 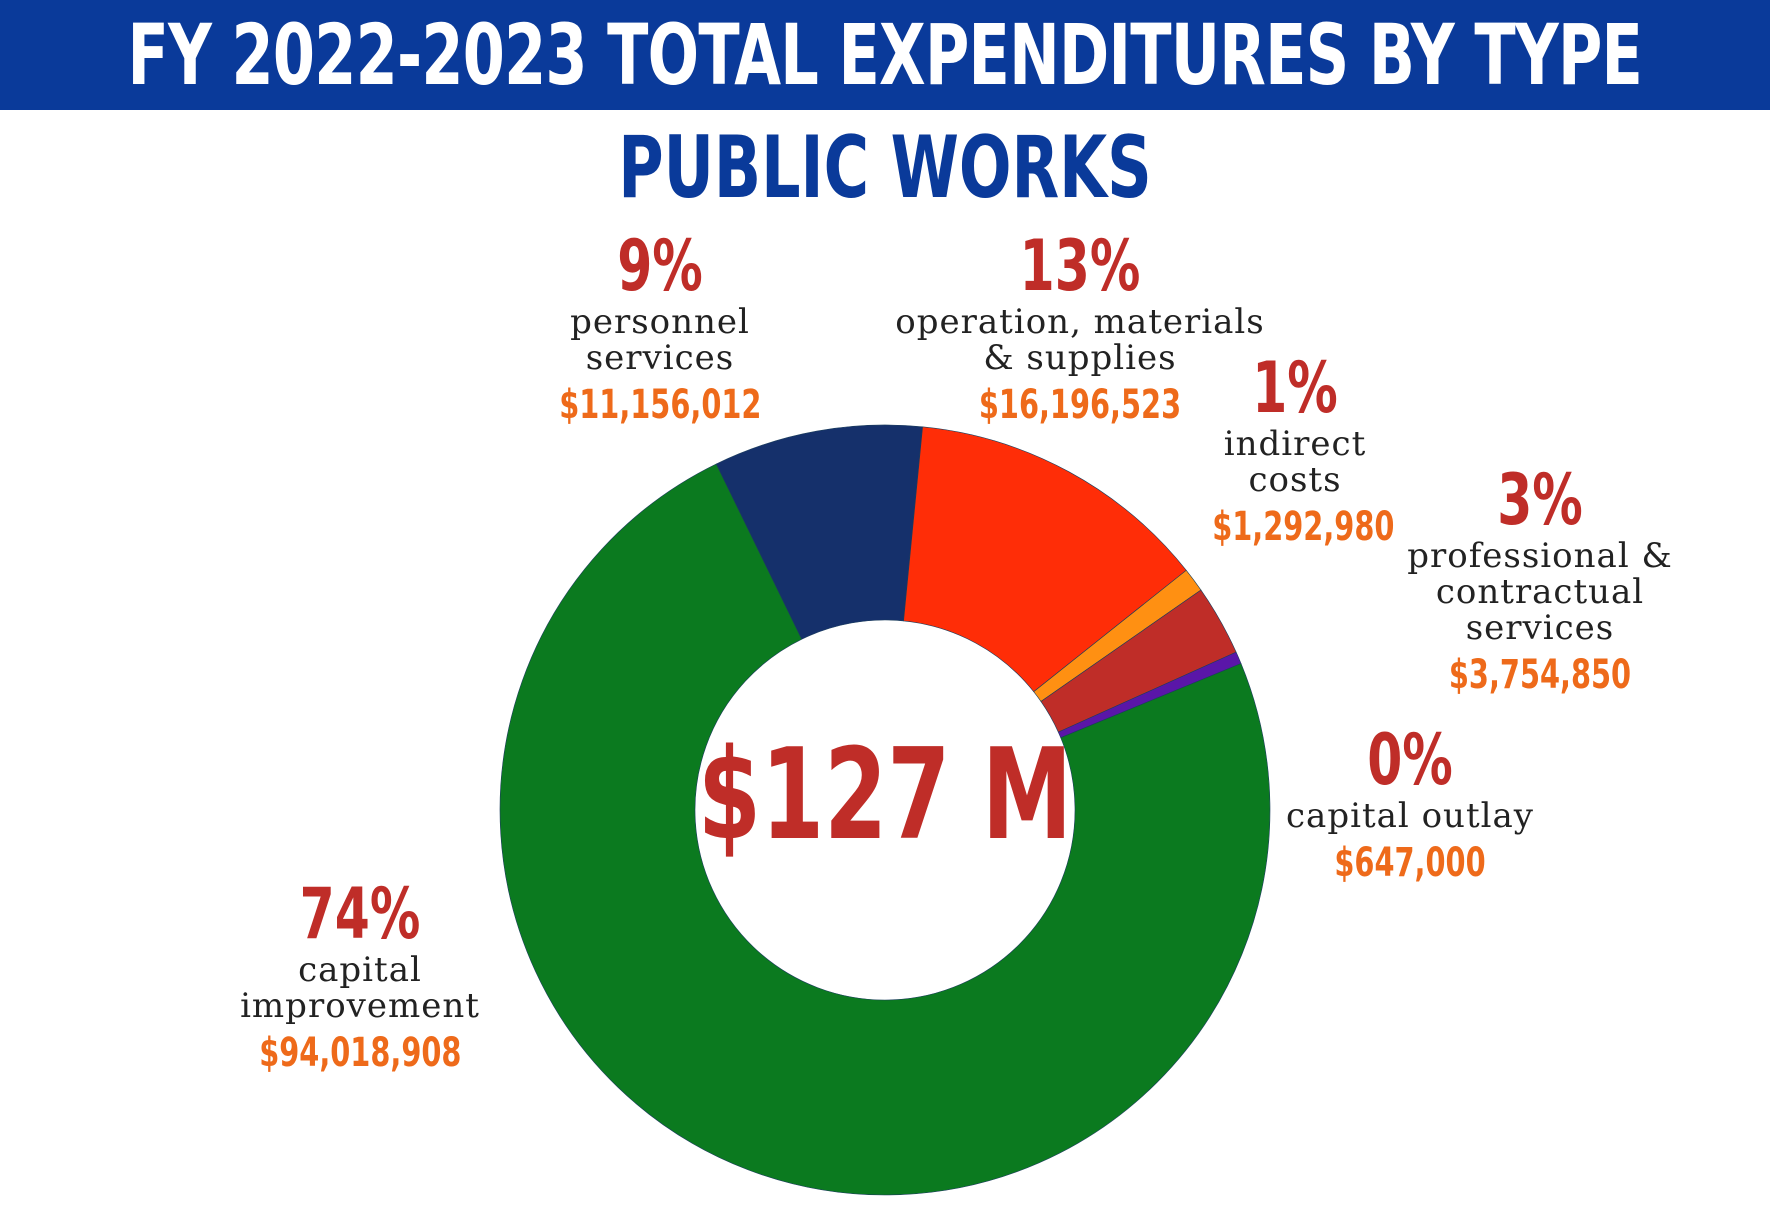 What do you see at coordinates (660, 405) in the screenshot?
I see `amount-label-personnel: $11,156,012` at bounding box center [660, 405].